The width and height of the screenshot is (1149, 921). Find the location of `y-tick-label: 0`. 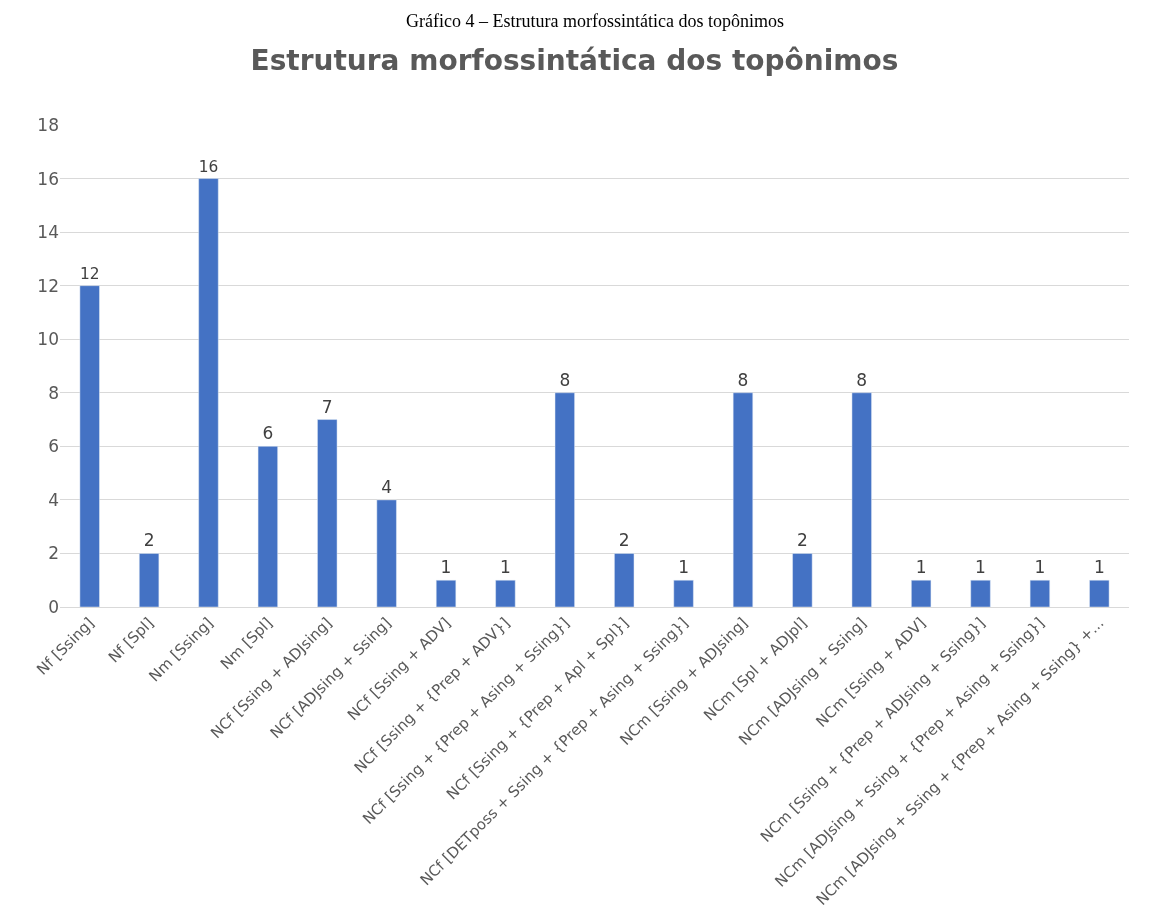

y-tick-label: 0 is located at coordinates (53, 606).